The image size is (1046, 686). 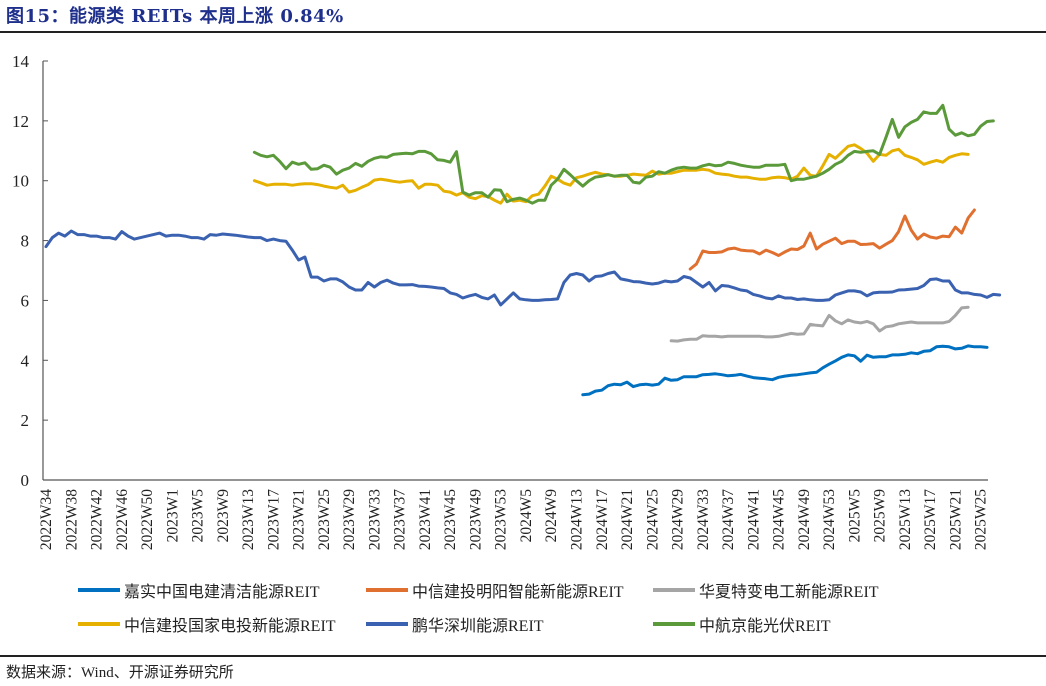 I want to click on x-tick-label: 2022W34, so click(x=46, y=519).